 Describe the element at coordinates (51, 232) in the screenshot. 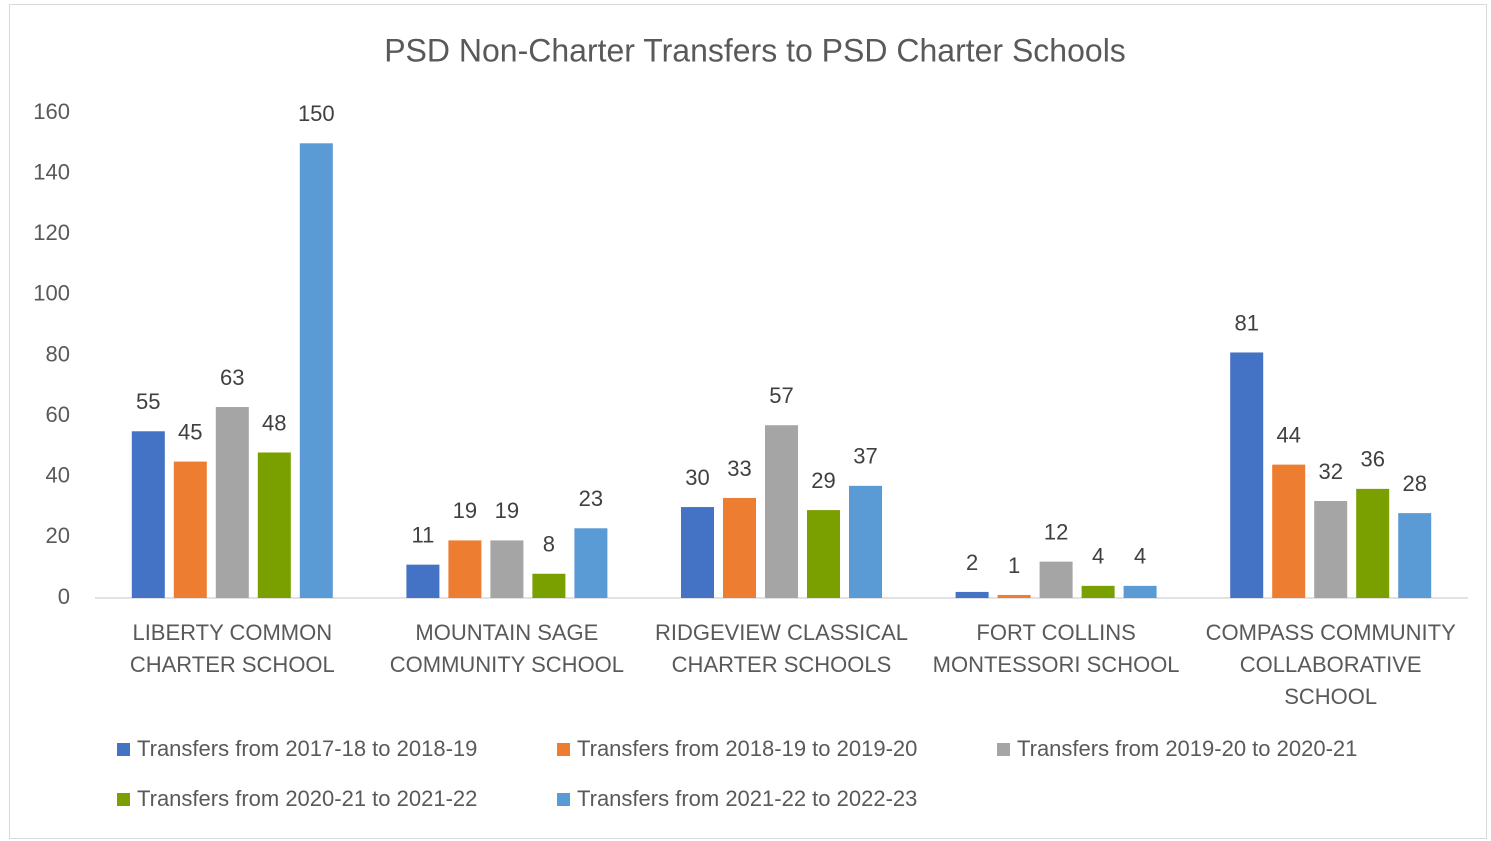

I see `y-tick-label: 120` at that location.